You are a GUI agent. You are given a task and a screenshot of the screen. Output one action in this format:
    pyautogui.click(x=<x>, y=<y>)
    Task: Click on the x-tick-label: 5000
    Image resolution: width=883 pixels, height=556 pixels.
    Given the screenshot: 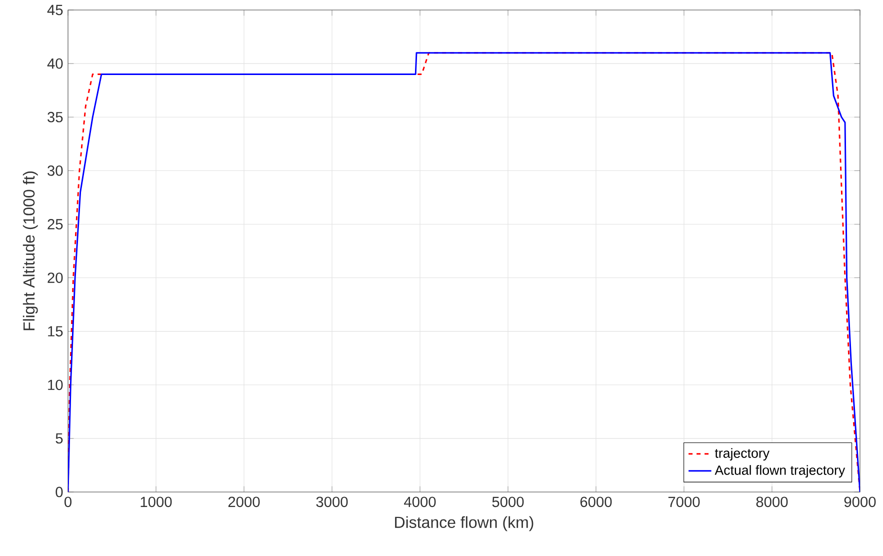 What is the action you would take?
    pyautogui.click(x=508, y=502)
    